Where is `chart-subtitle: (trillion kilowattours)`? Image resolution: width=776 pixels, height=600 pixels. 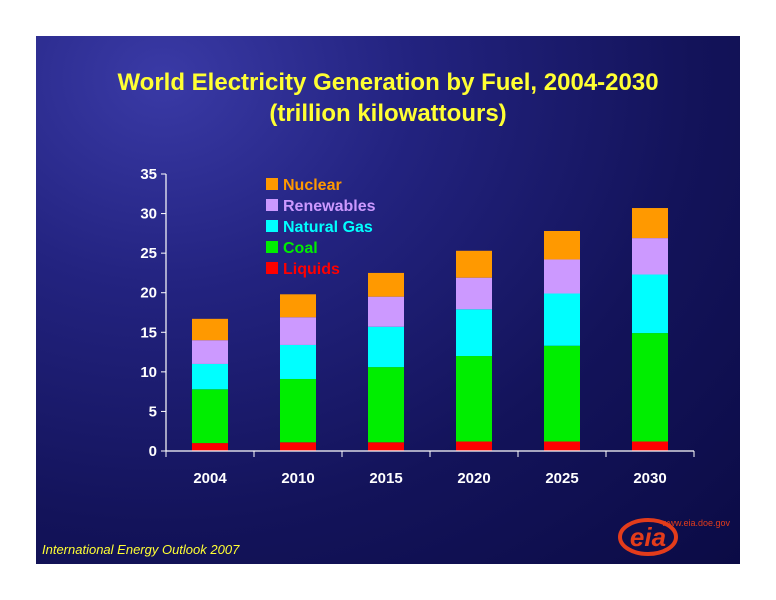
chart-subtitle: (trillion kilowattours) is located at coordinates (388, 113).